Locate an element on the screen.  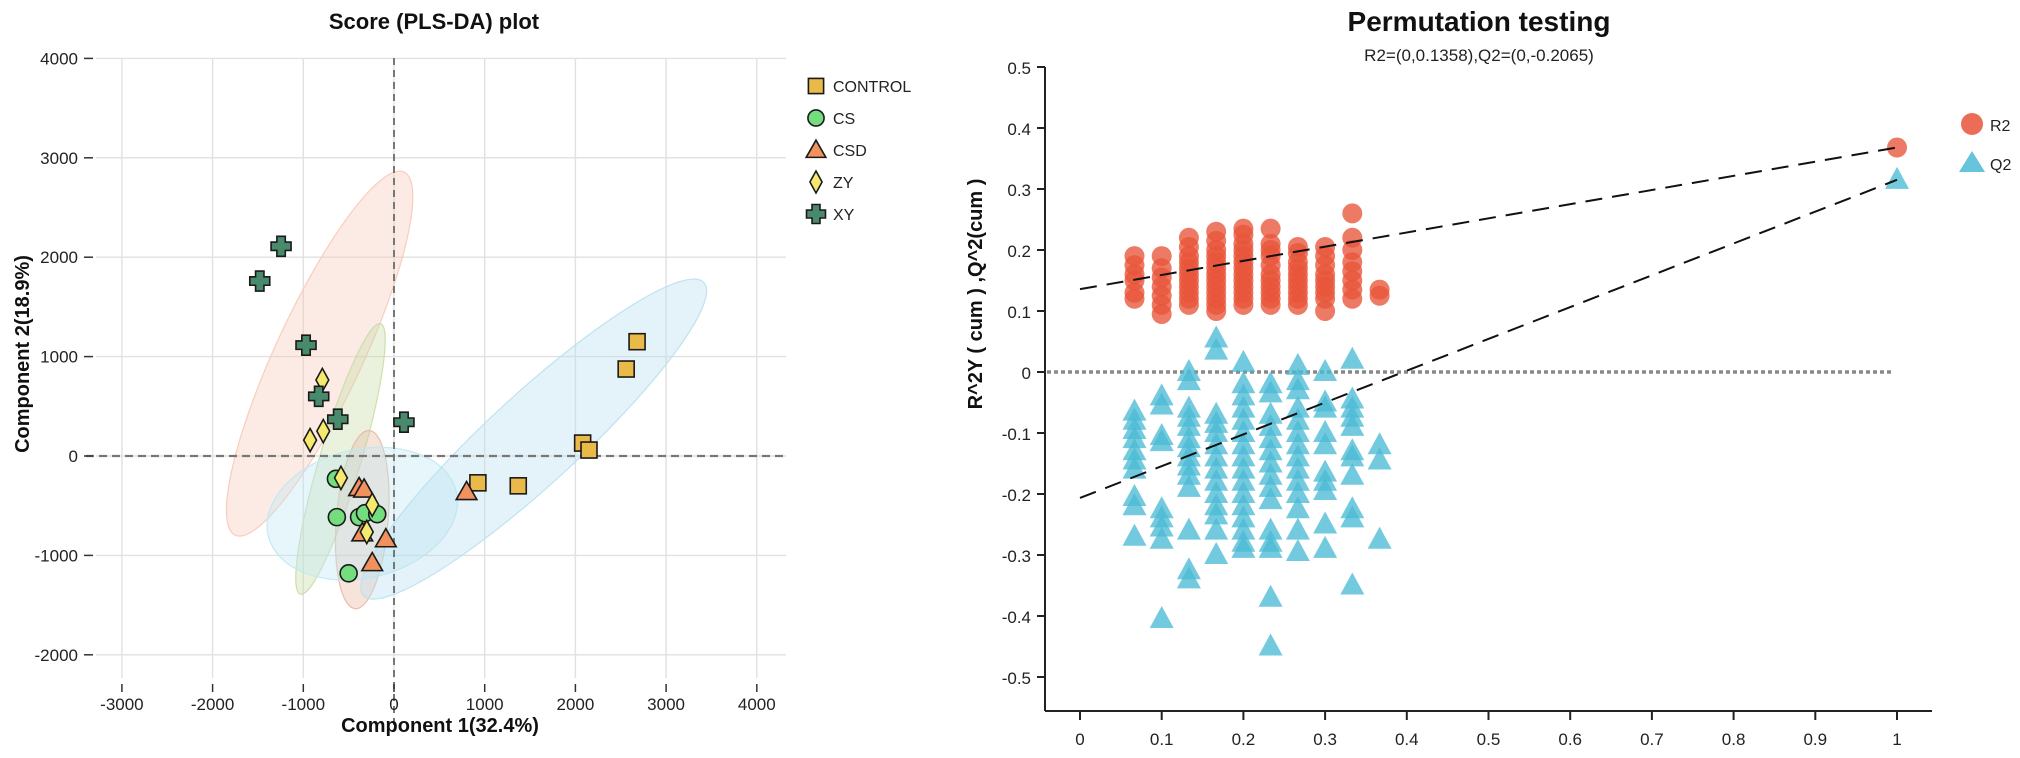
x-tick-label: -2000 is located at coordinates (212, 704).